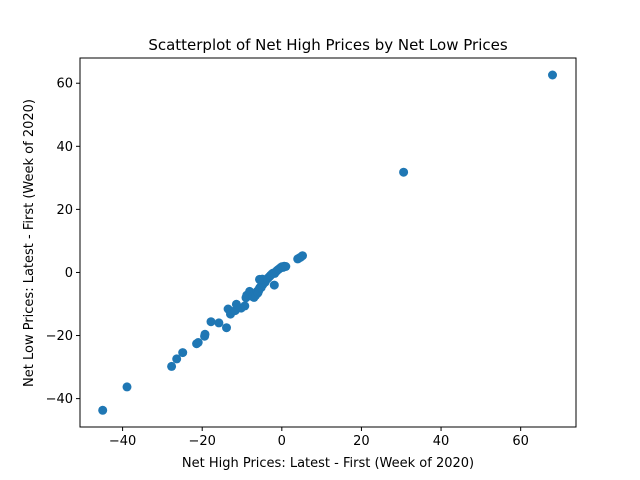  Describe the element at coordinates (122, 441) in the screenshot. I see `x-tick-label: −40` at that location.